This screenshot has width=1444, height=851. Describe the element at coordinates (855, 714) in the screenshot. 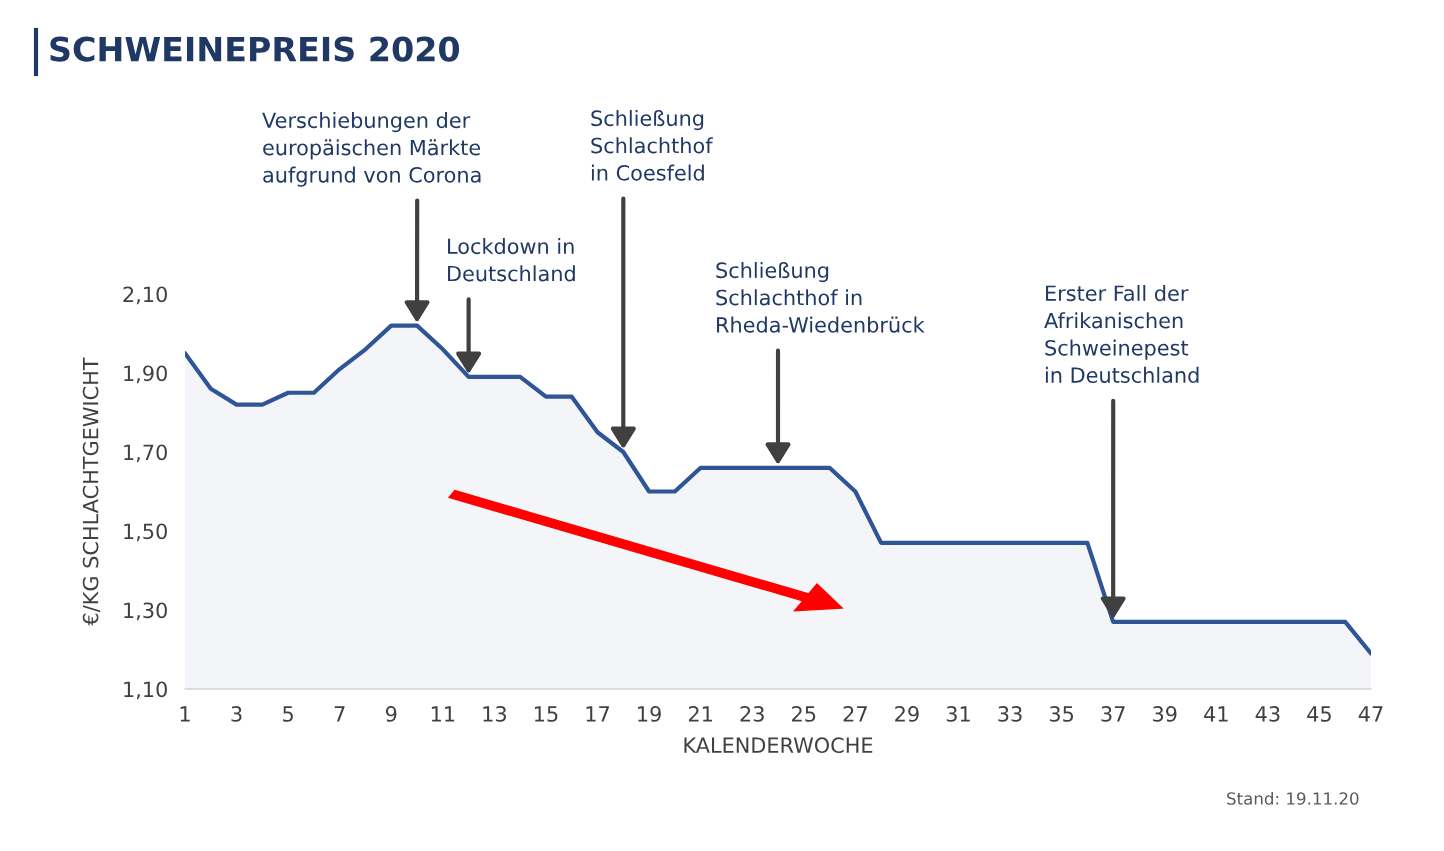

I see `x-tick-label: 27` at that location.